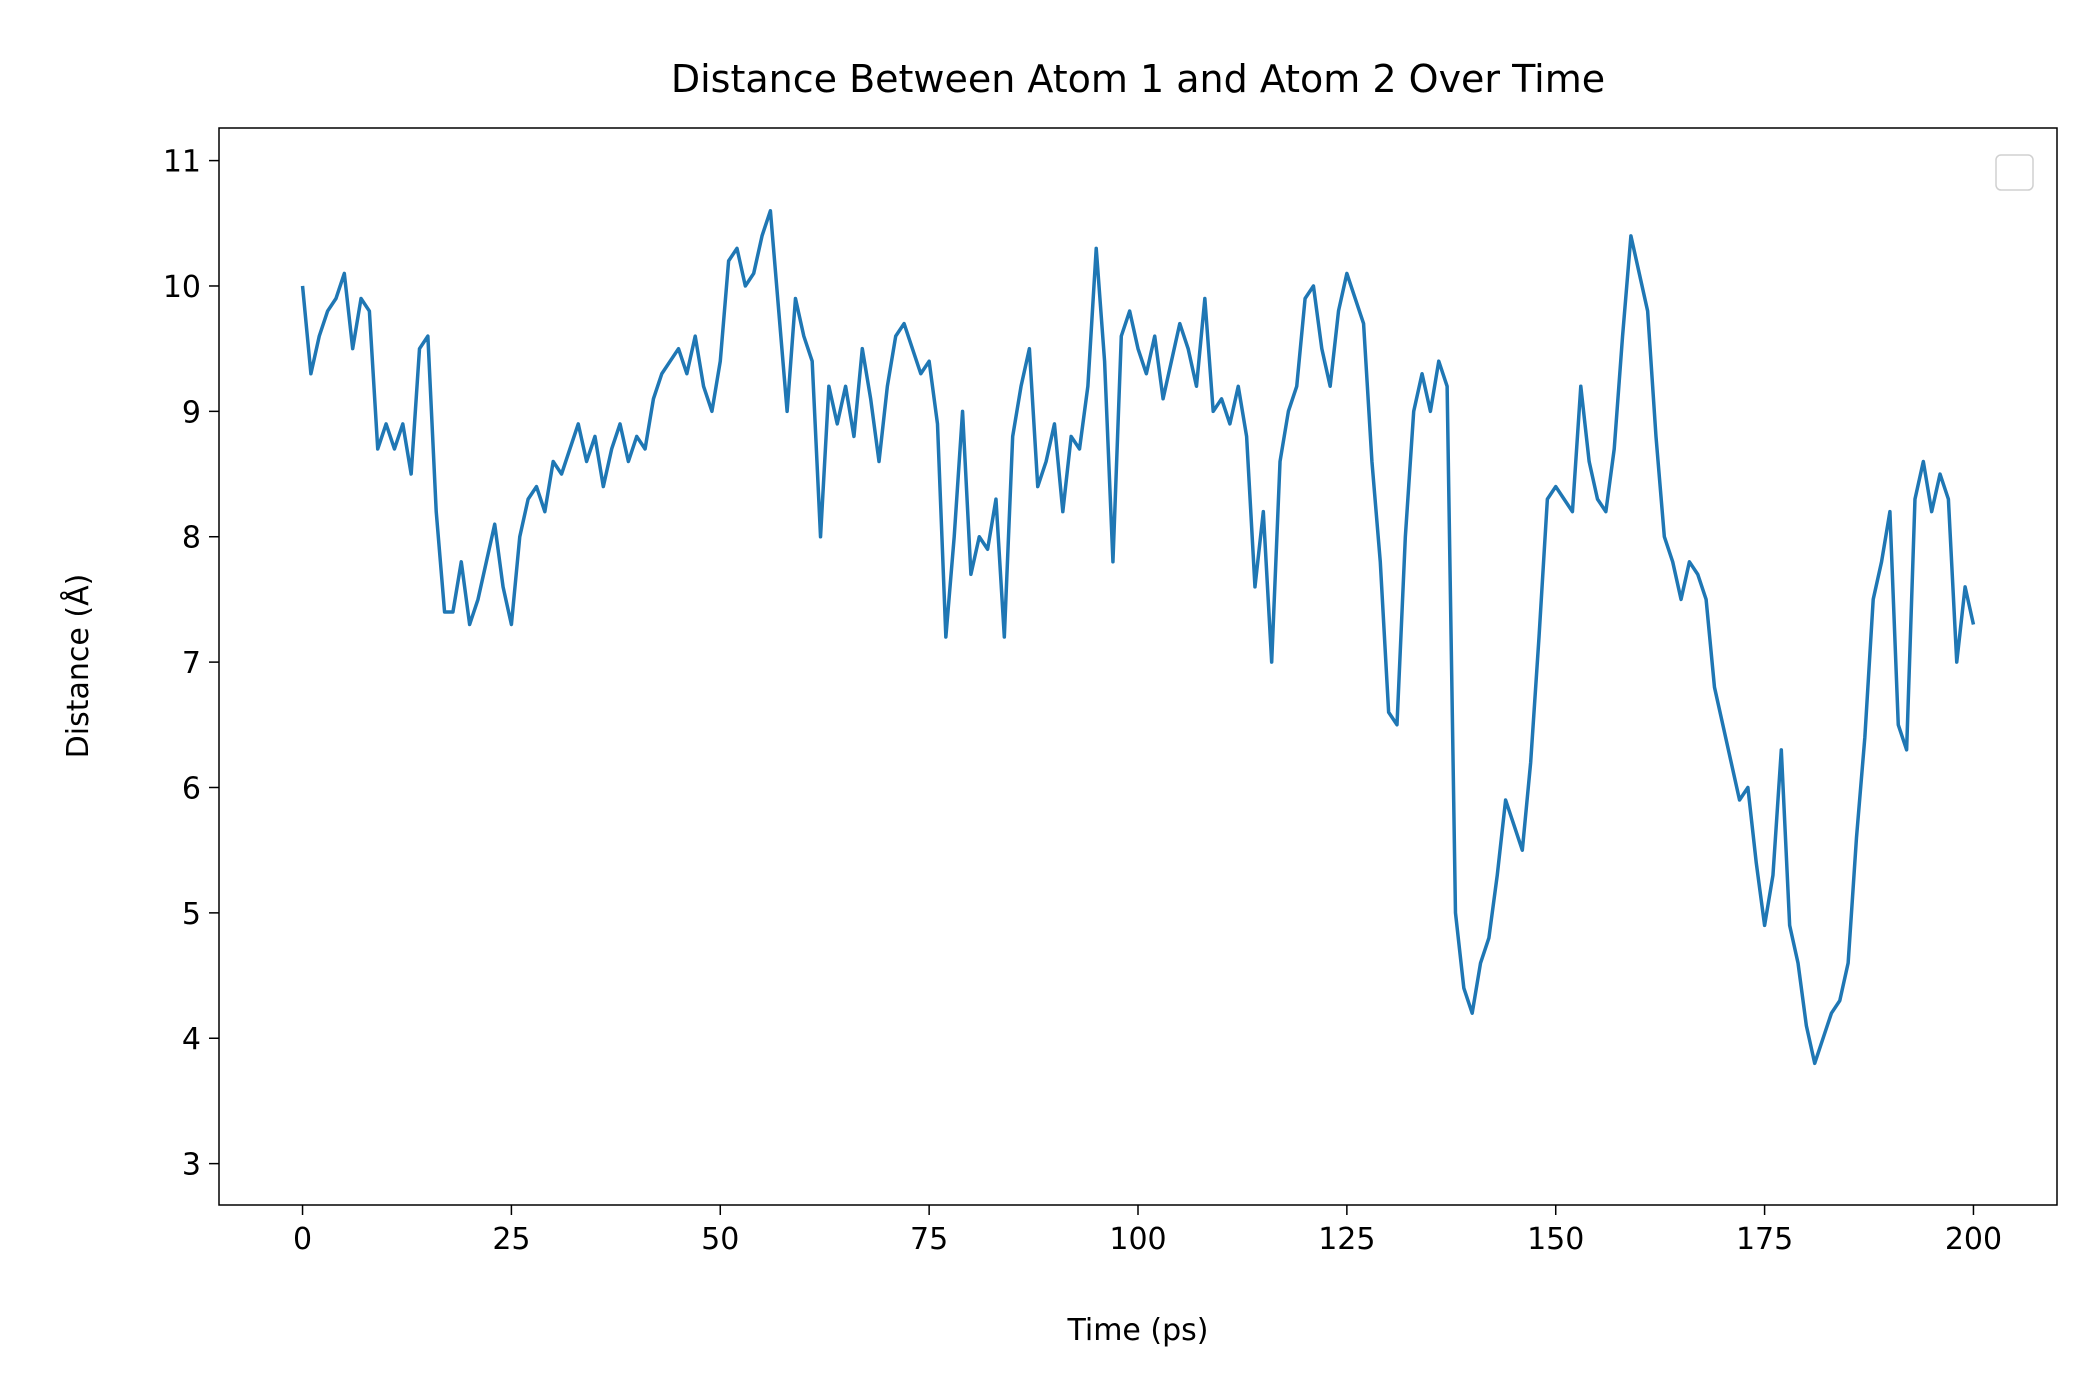  I want to click on y-tick-label: 4, so click(191, 1039).